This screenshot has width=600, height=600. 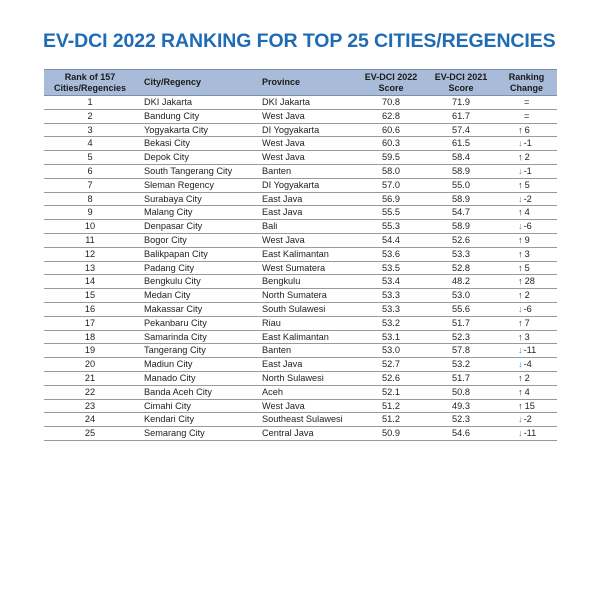 What do you see at coordinates (195, 82) in the screenshot?
I see `header-city: City/Regency` at bounding box center [195, 82].